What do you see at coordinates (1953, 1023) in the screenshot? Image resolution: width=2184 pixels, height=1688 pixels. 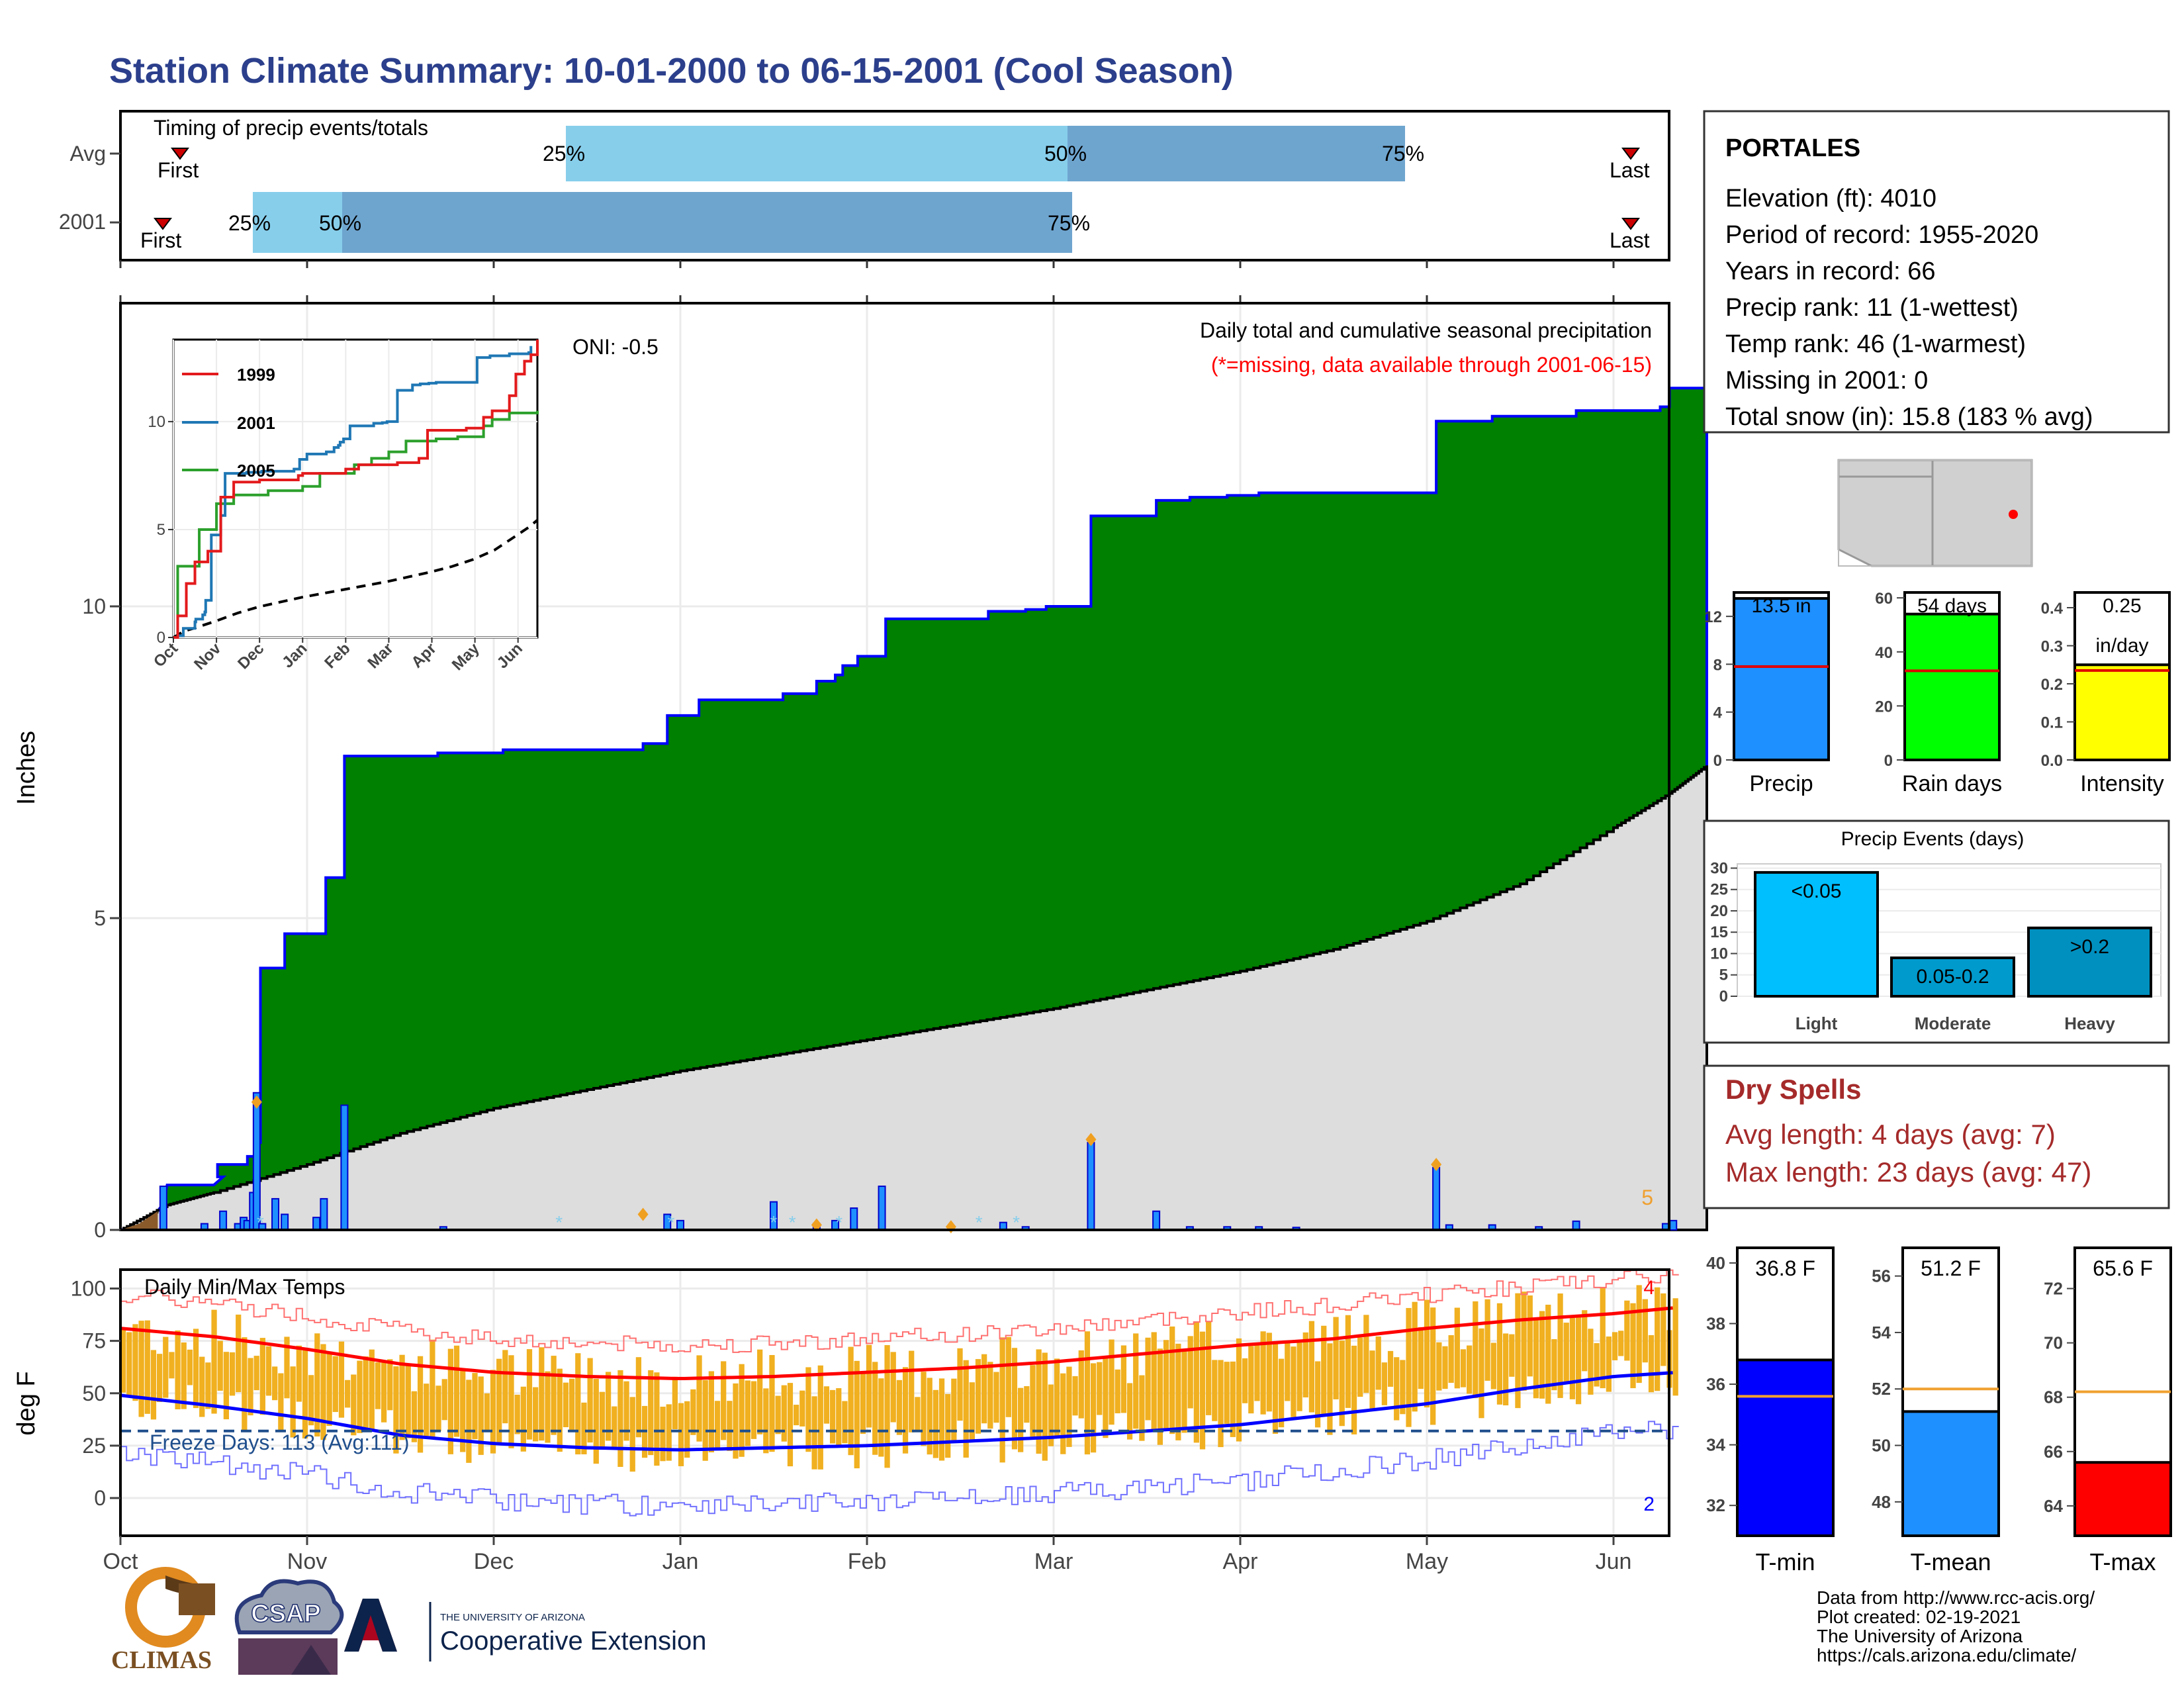 I see `events-bar-label: Moderate` at bounding box center [1953, 1023].